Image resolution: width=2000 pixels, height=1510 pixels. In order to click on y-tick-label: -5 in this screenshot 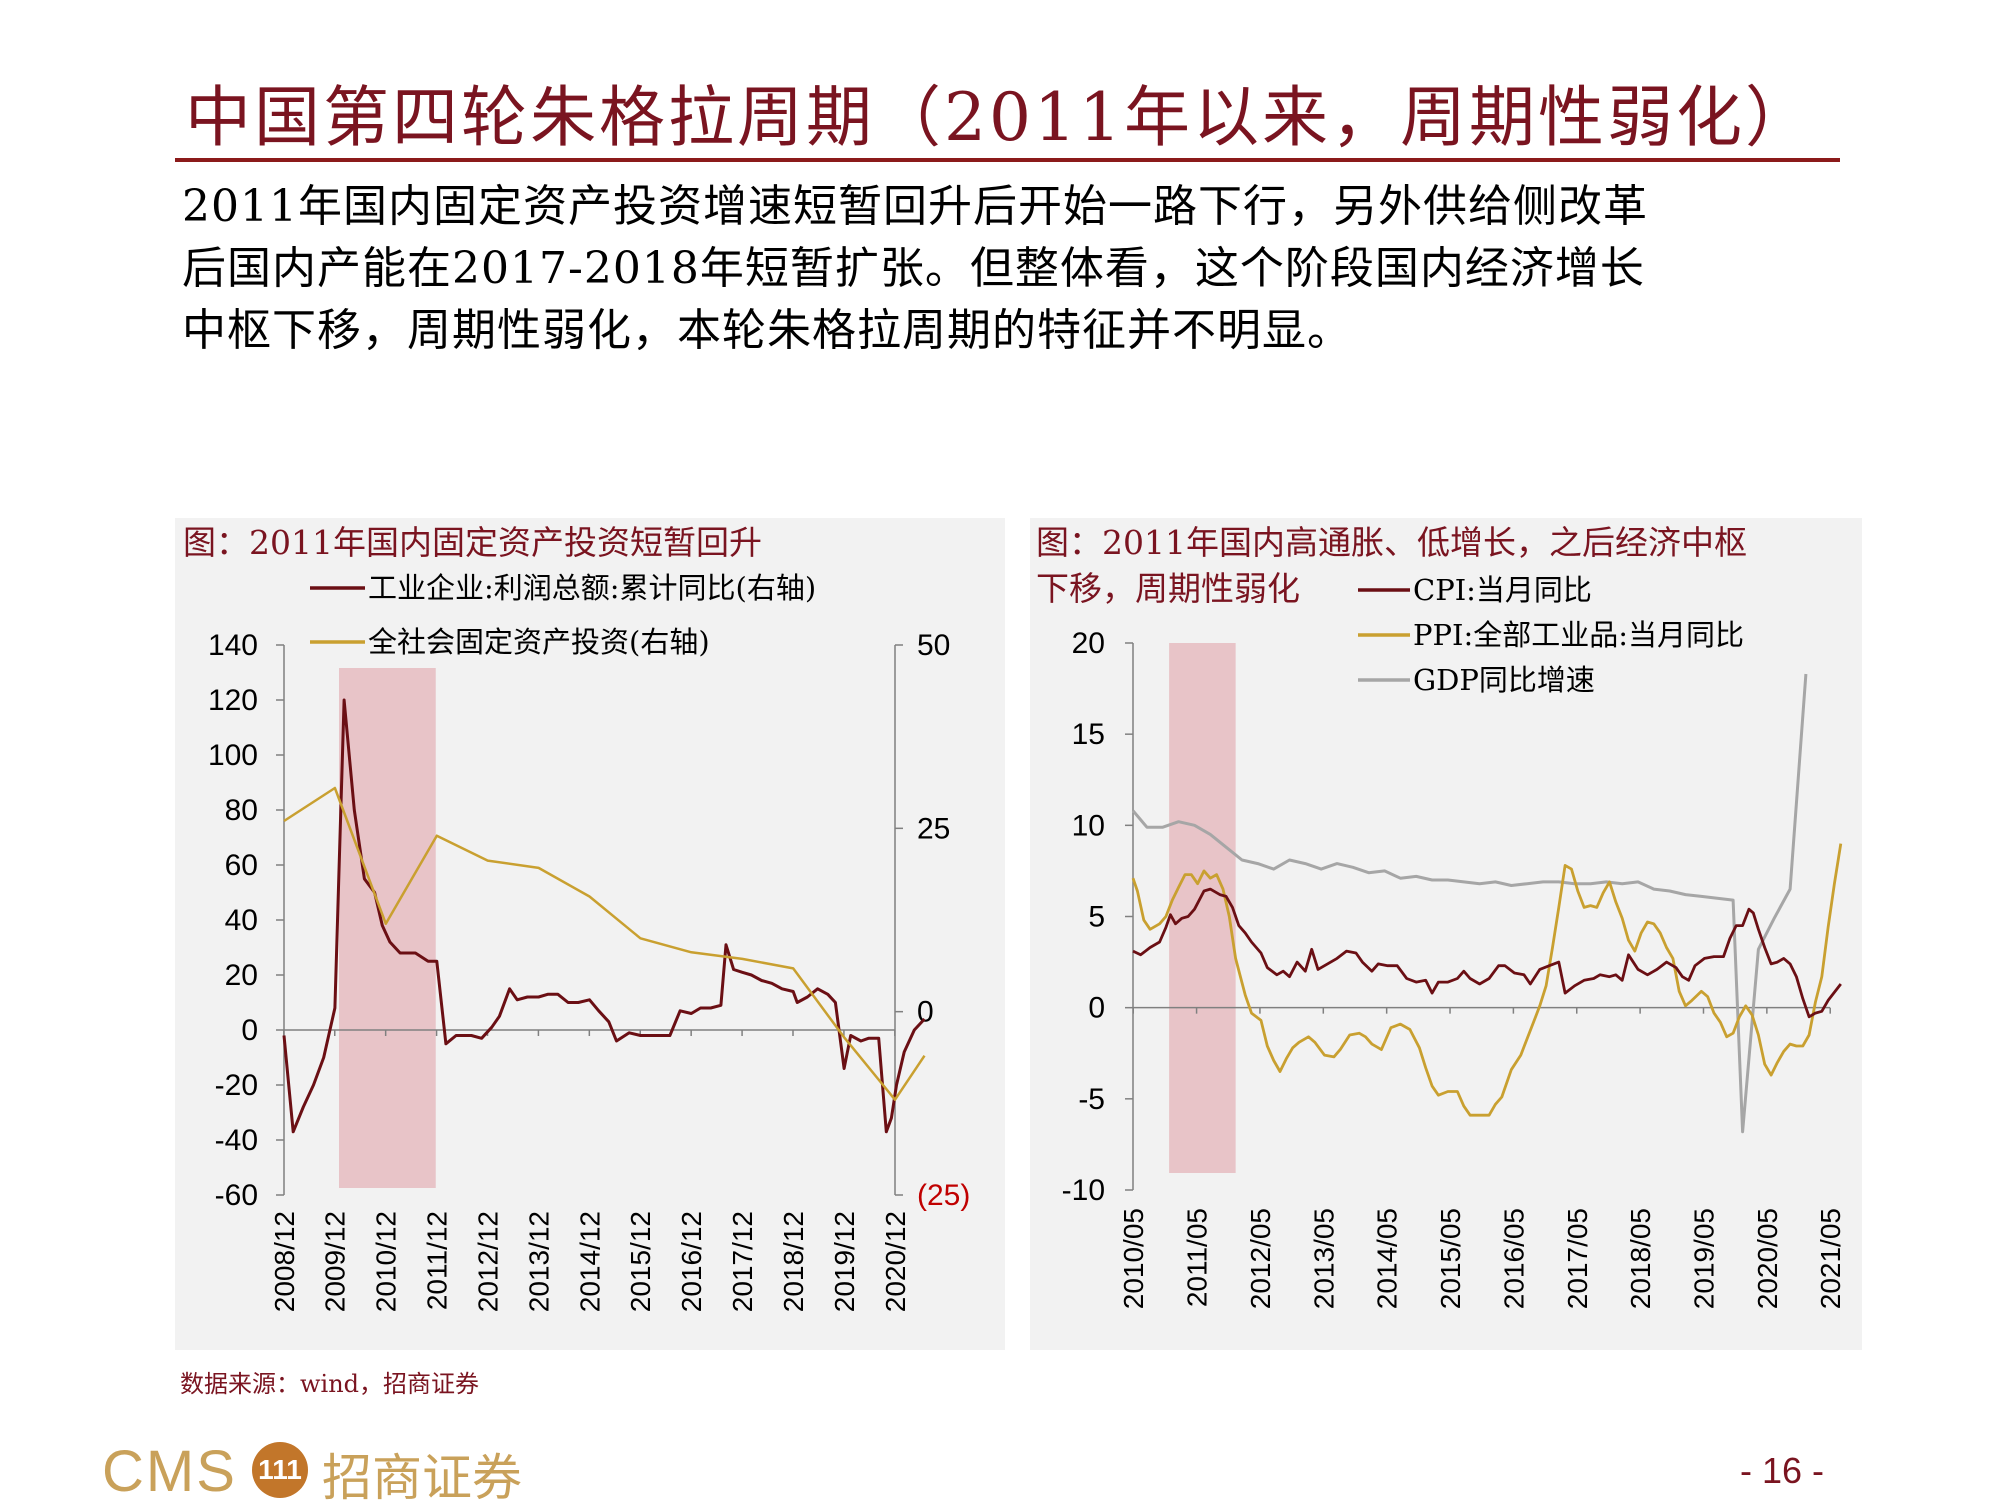, I will do `click(1091, 1099)`.